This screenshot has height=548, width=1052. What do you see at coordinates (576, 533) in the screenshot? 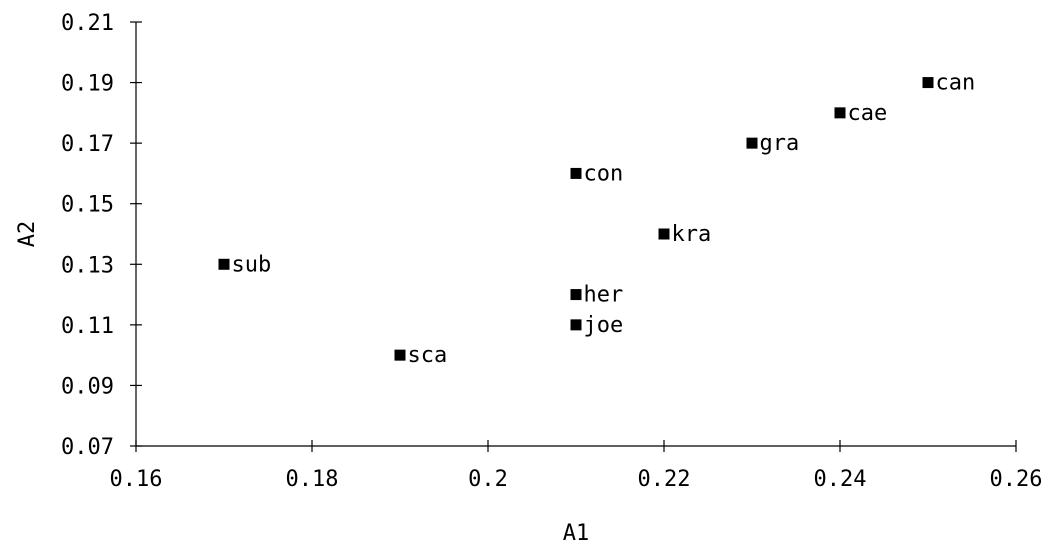
I see `x-axis-title: A1` at bounding box center [576, 533].